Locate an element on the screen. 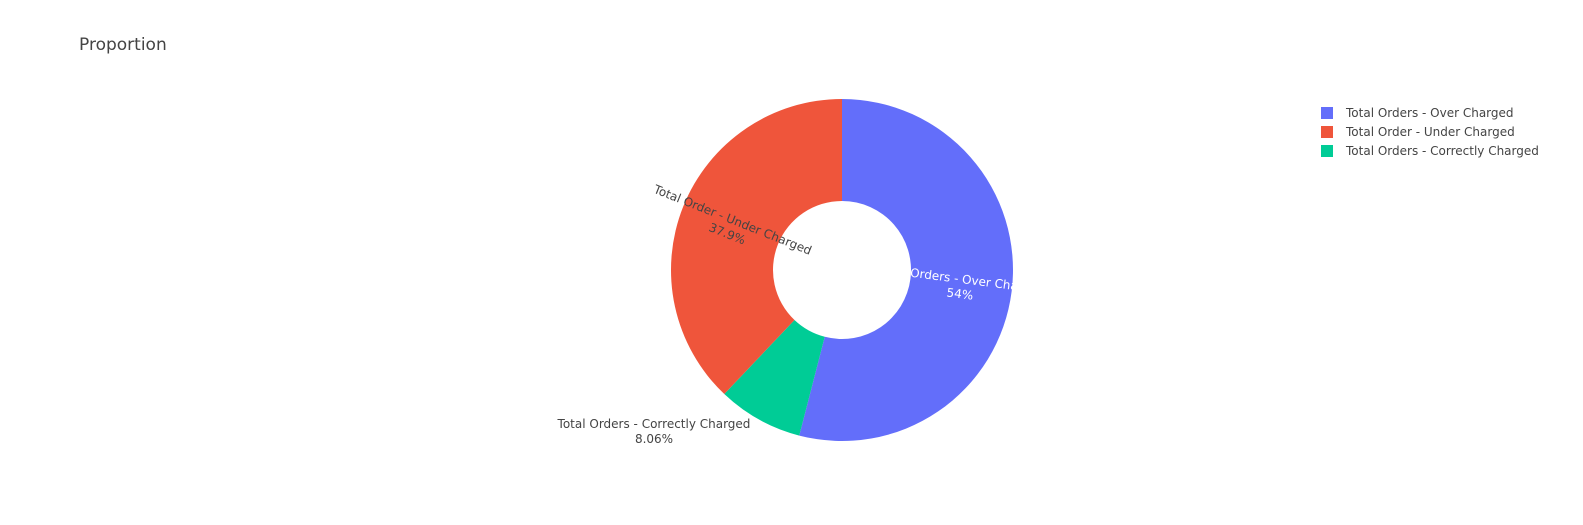 The height and width of the screenshot is (525, 1583). chart-title: Proportion is located at coordinates (123, 45).